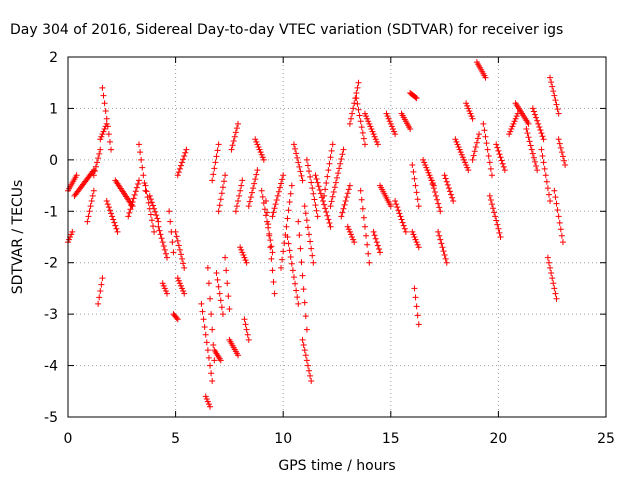 This screenshot has height=480, width=640. I want to click on y-tick-label: -3, so click(51, 315).